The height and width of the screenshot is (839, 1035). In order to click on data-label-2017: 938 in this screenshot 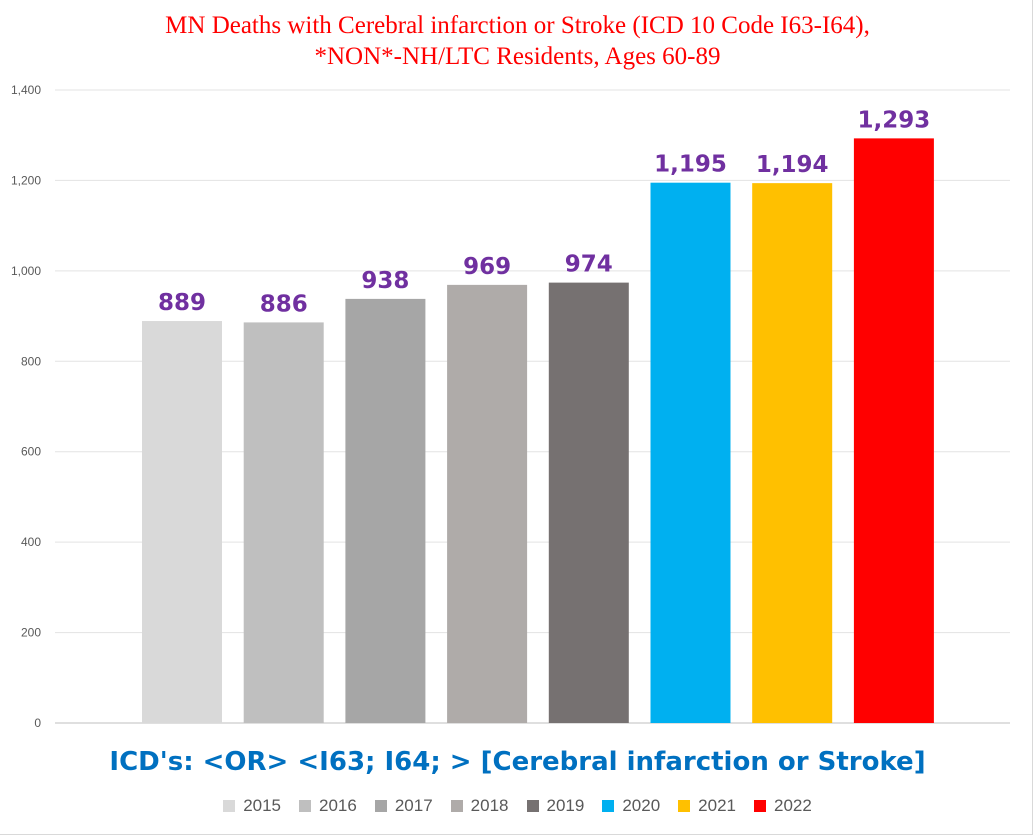, I will do `click(385, 281)`.